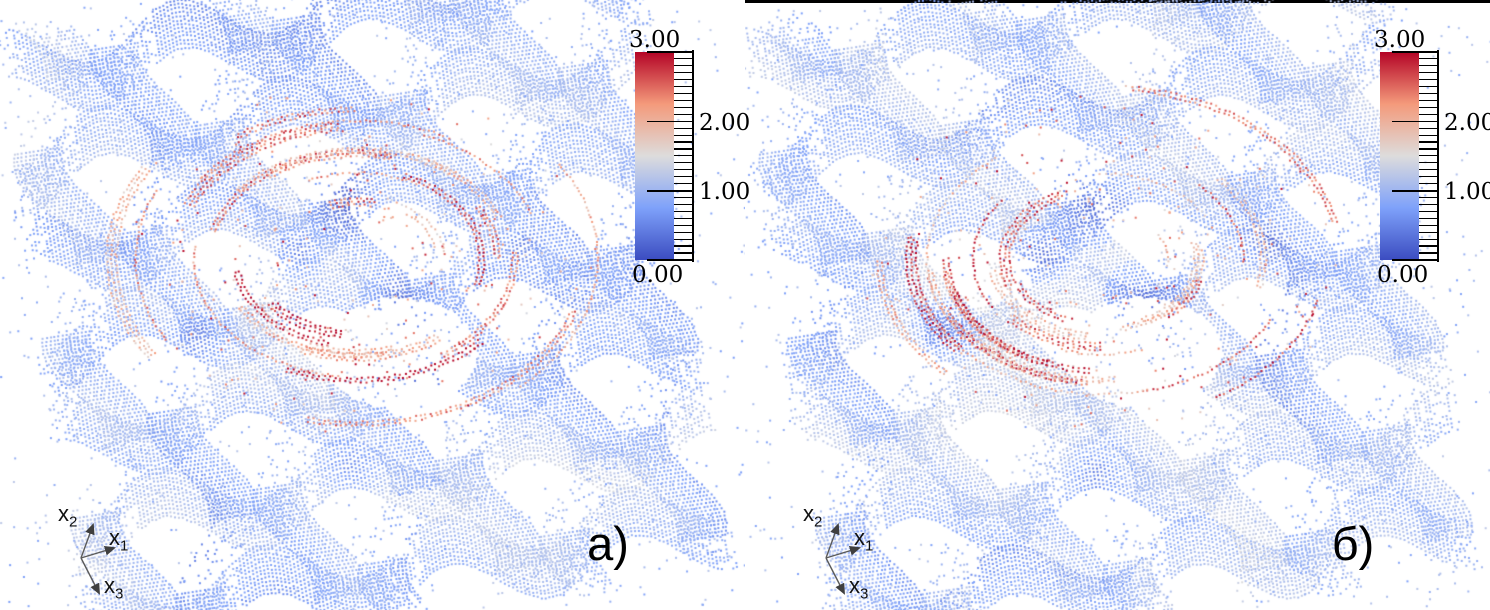  Describe the element at coordinates (608, 543) in the screenshot. I see `panel-label-a: а)` at that location.